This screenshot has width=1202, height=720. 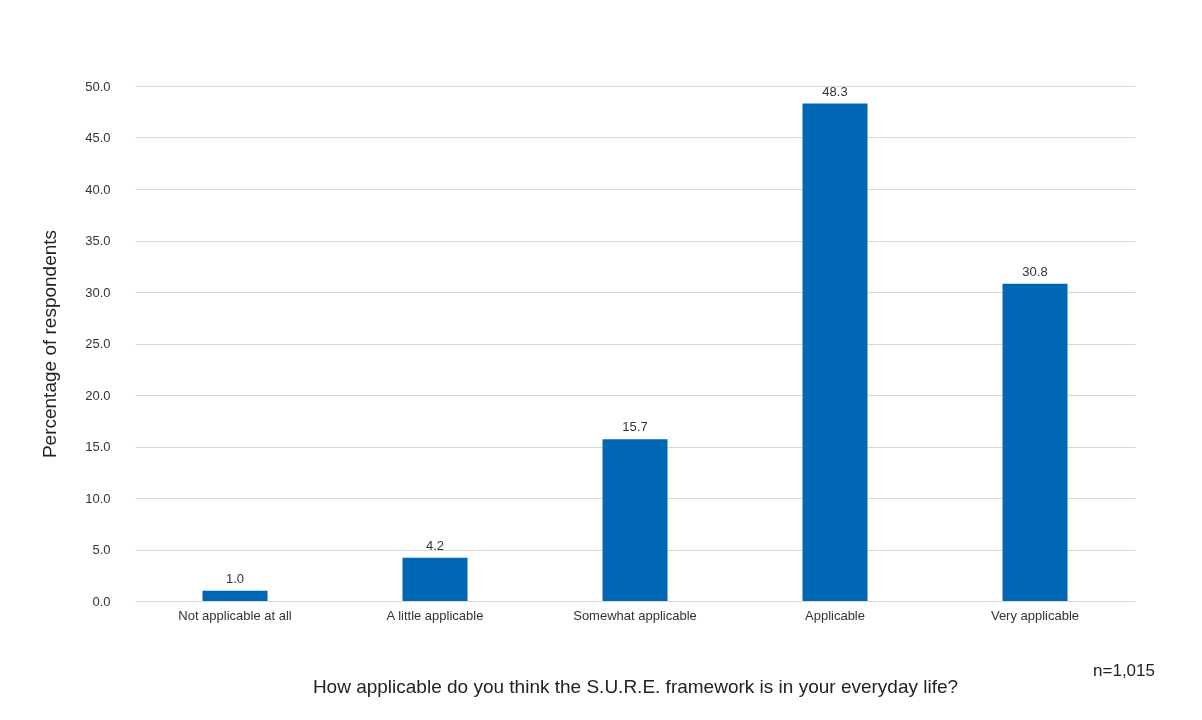 I want to click on y-tick-label: 30.0, so click(x=98, y=292).